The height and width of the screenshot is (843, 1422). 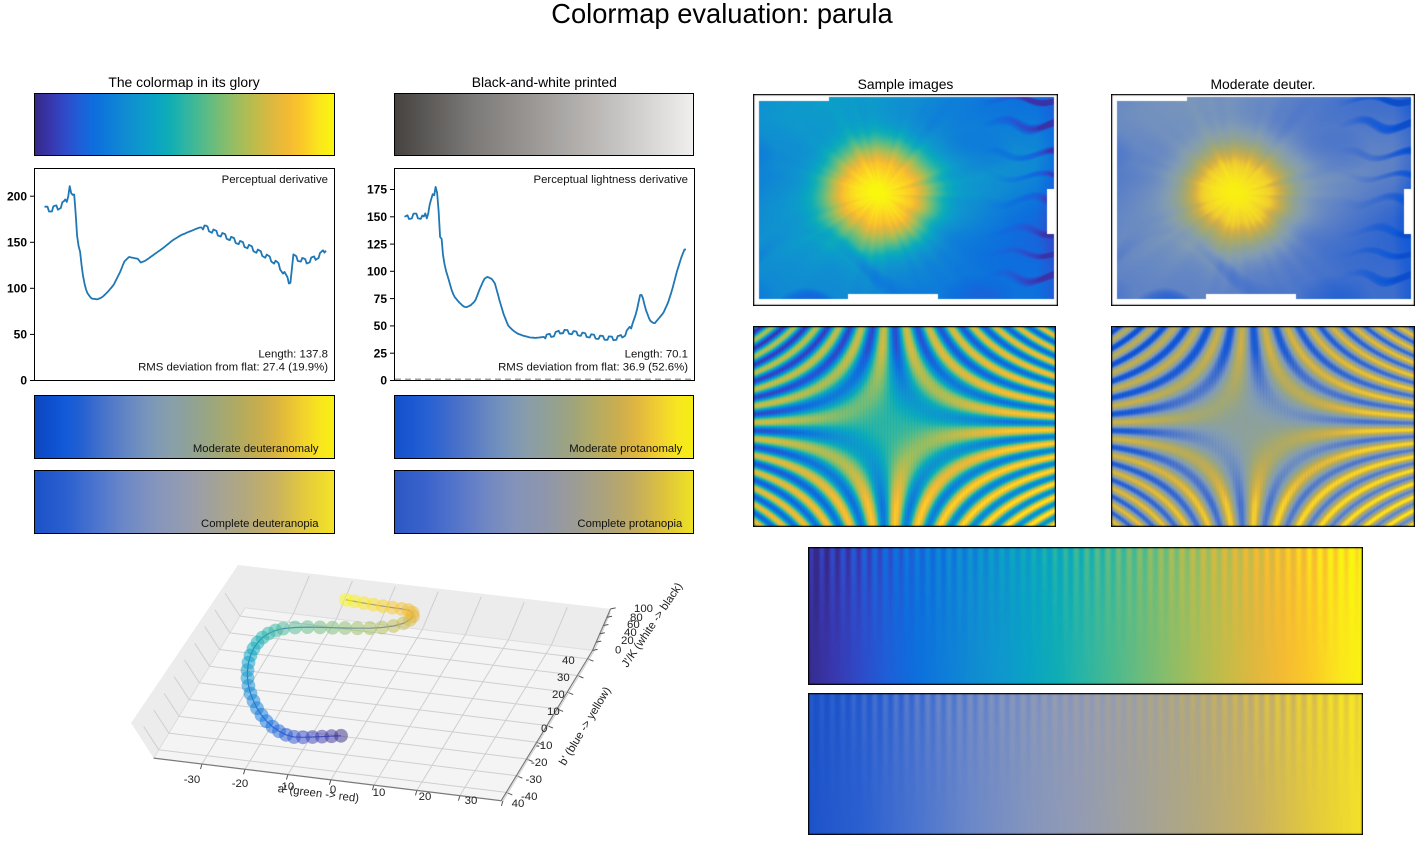 What do you see at coordinates (529, 797) in the screenshot?
I see `svg-text: -40` at bounding box center [529, 797].